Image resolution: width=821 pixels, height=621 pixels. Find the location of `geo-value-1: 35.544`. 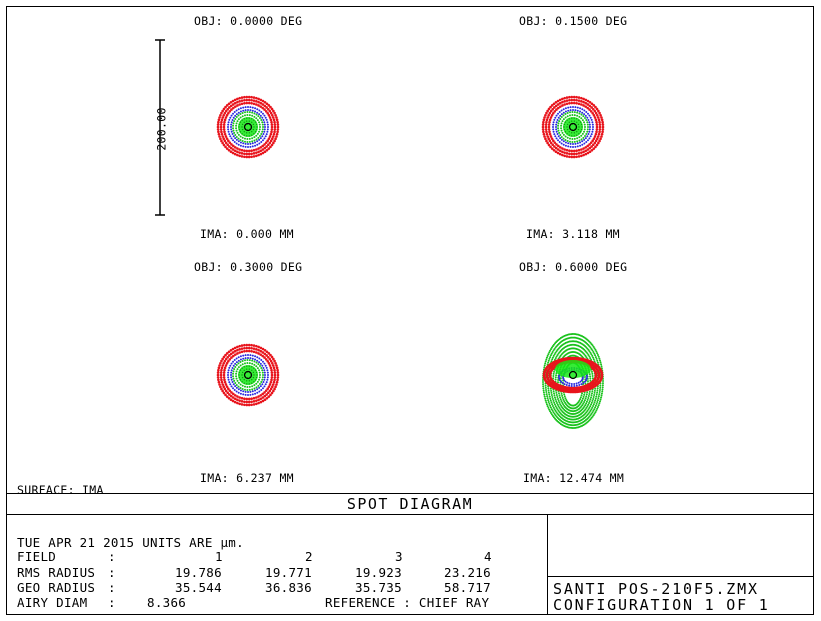

geo-value-1: 35.544 is located at coordinates (198, 587).